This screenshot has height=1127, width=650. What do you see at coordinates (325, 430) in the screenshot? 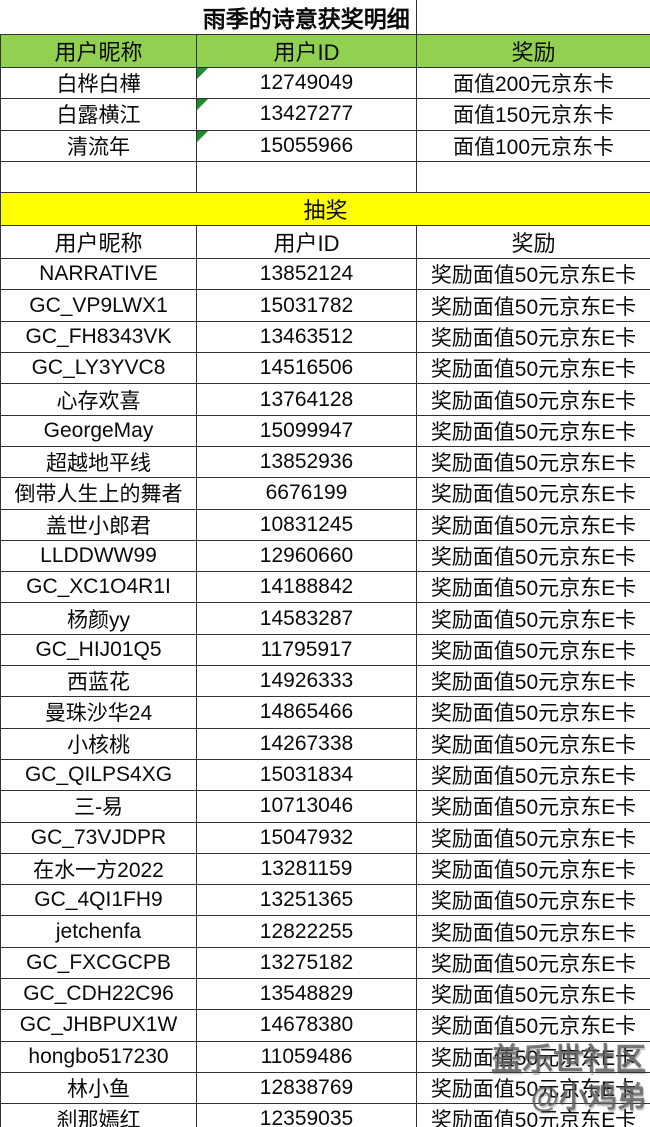
I see `lottery-row: GeorgeMay 15099947 奖励面值50元京东E卡` at bounding box center [325, 430].